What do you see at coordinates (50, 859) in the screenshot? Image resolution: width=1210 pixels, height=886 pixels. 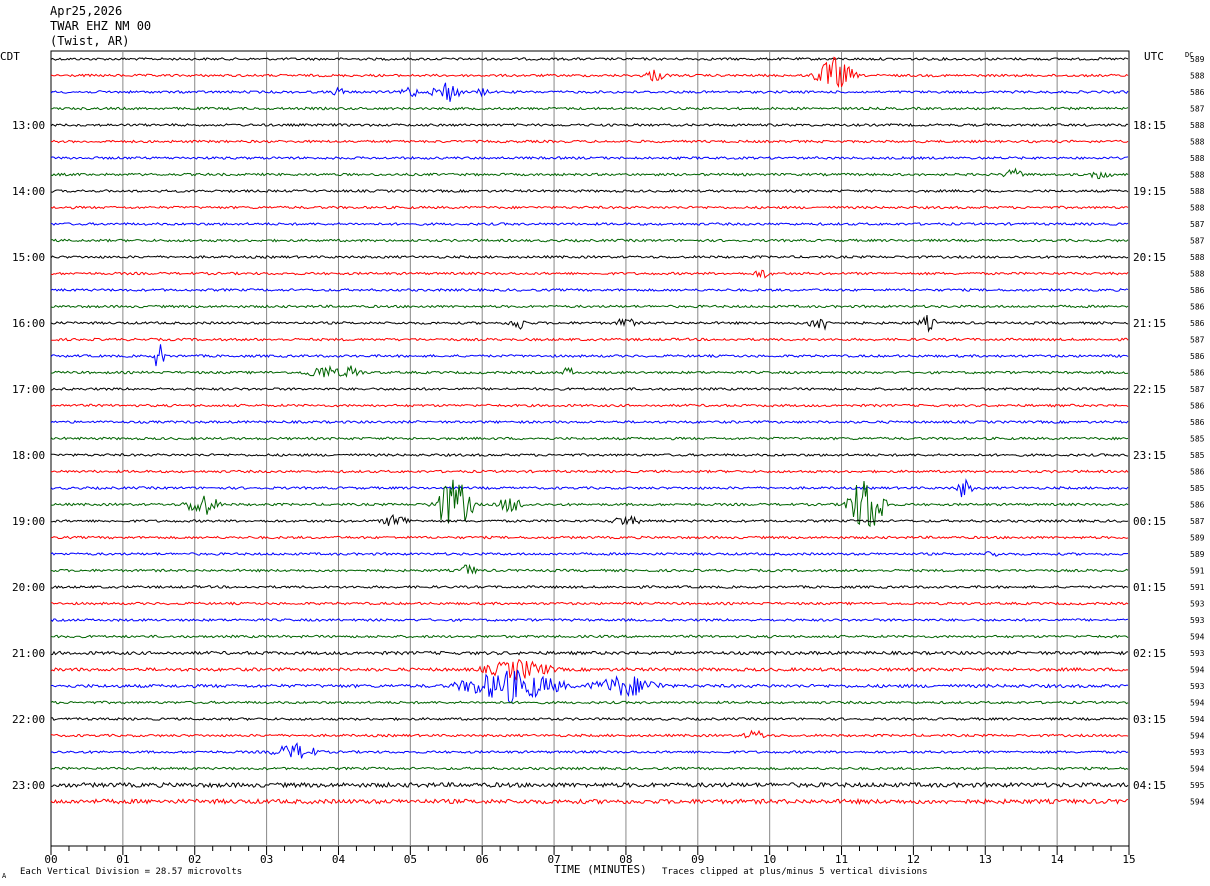 I see `x-tick-label: 00` at bounding box center [50, 859].